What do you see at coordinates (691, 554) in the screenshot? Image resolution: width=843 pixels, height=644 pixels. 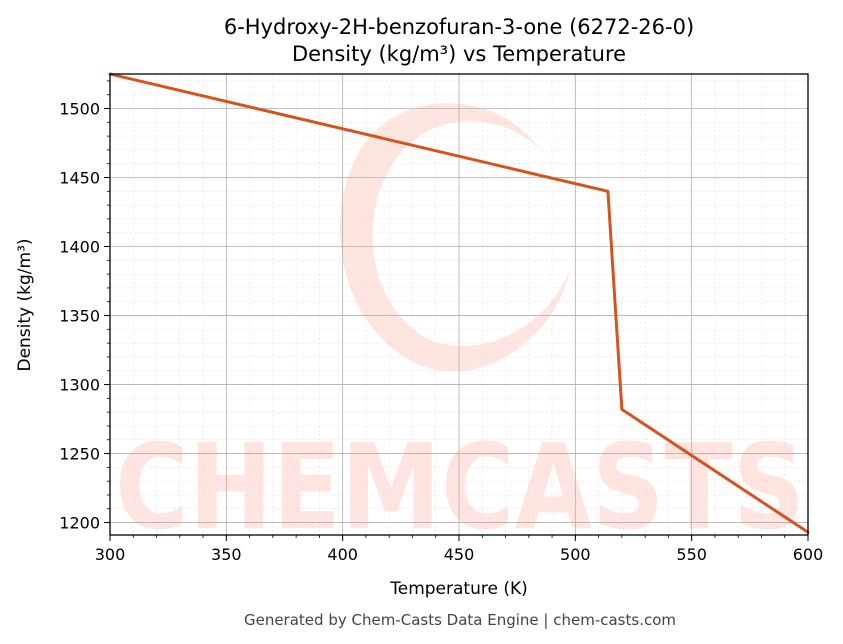 I see `x-tick-label: 550` at bounding box center [691, 554].